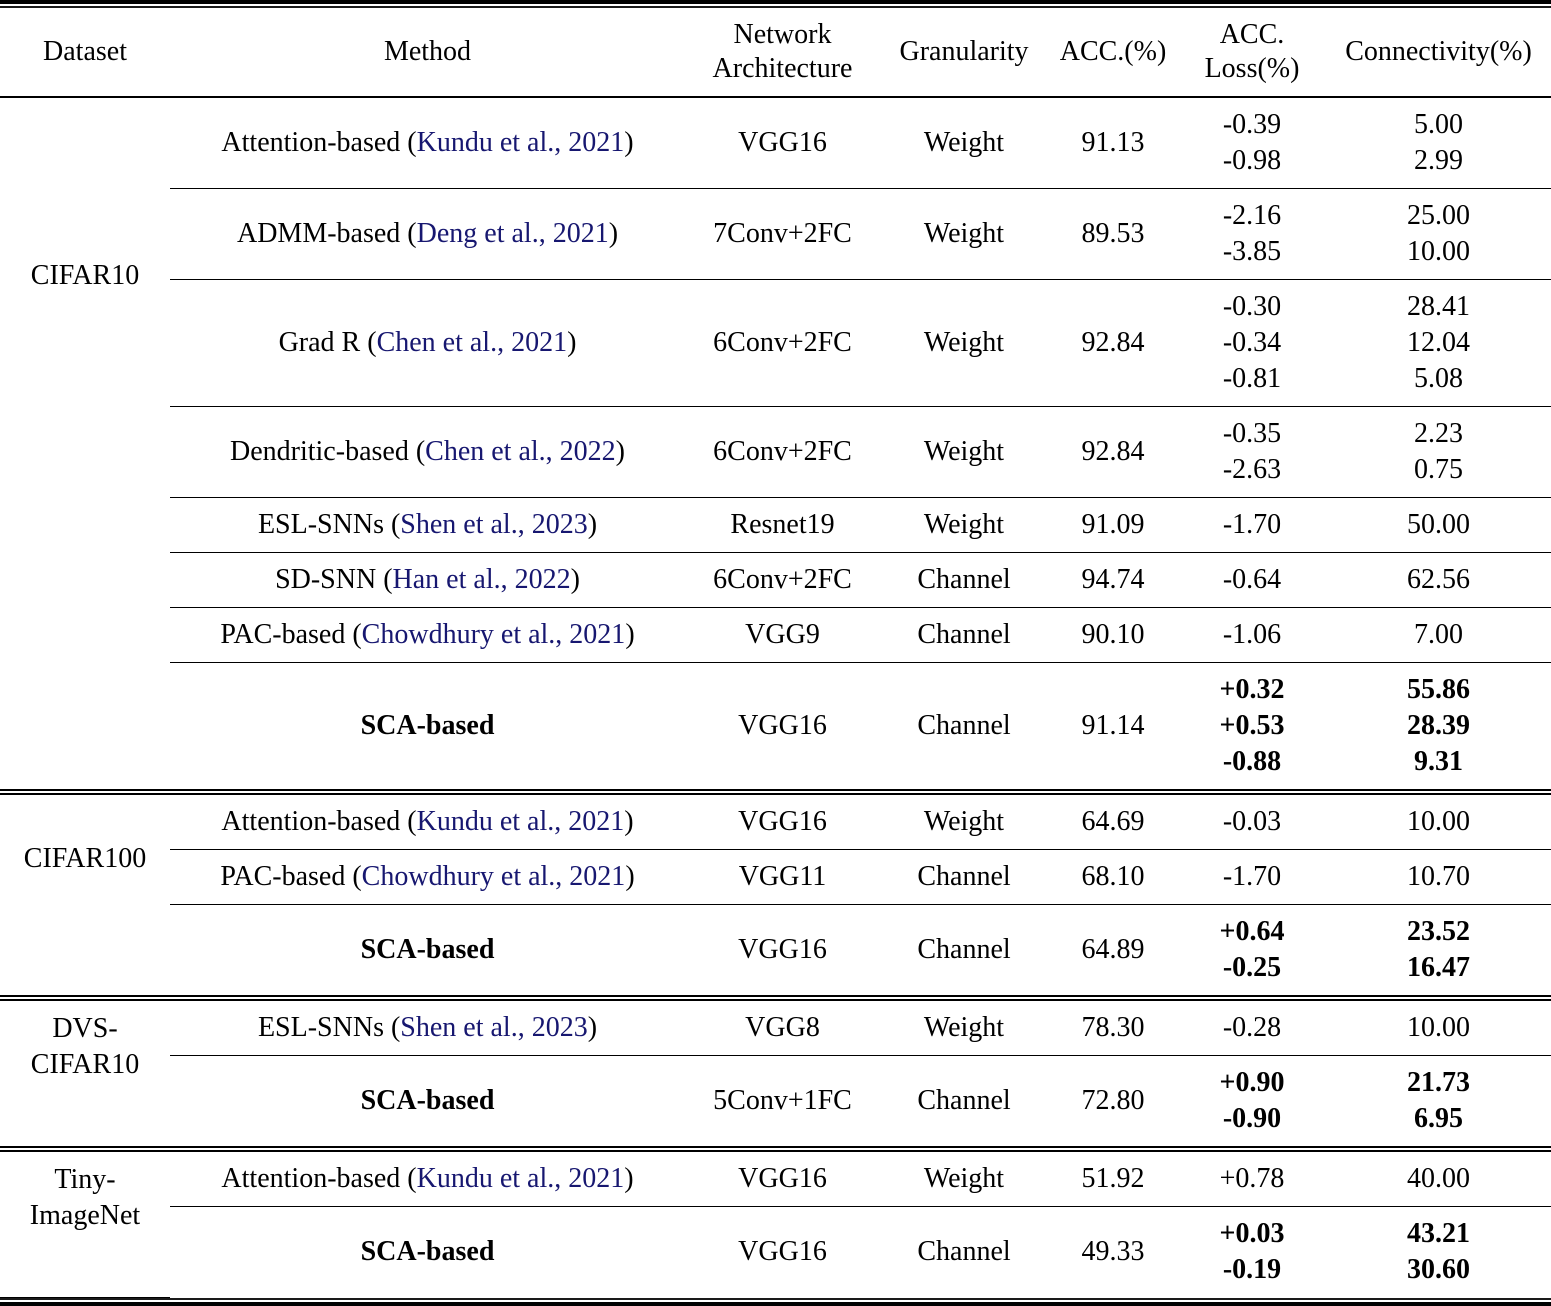  What do you see at coordinates (1252, 143) in the screenshot?
I see `acc-loss-cell: -0.39 -0.98` at bounding box center [1252, 143].